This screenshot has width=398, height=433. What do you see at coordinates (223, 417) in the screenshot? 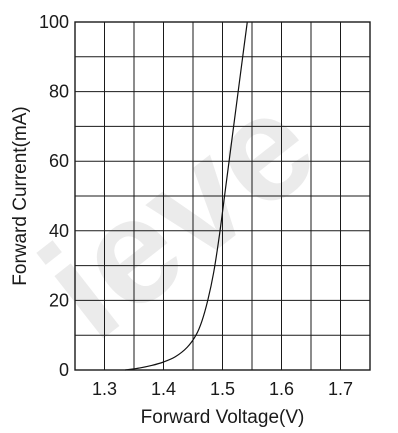
I see `x-axis-label: Forward Voltage(V)` at bounding box center [223, 417].